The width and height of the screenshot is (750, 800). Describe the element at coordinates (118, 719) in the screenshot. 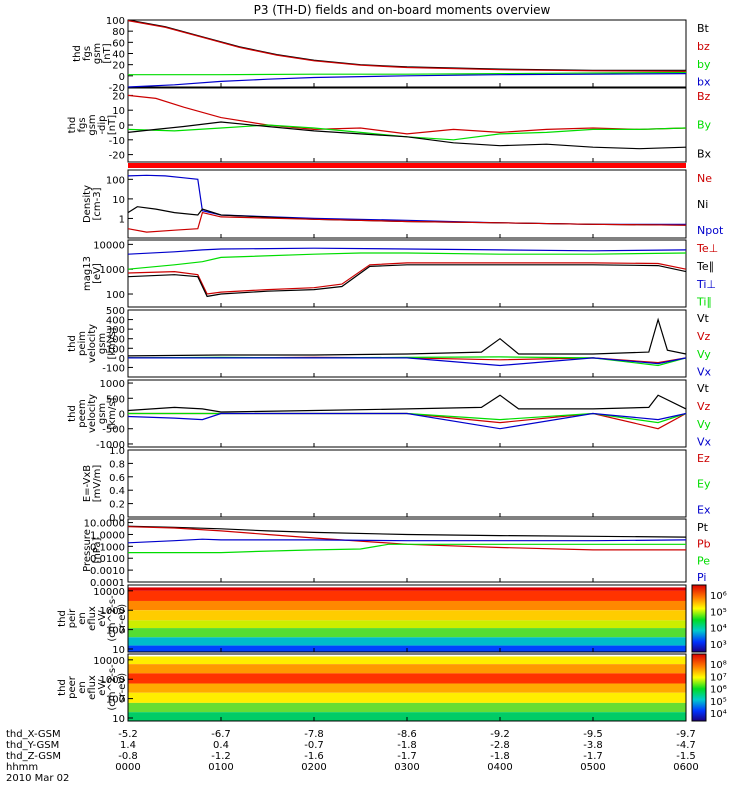

I see `y-tick-label: 10` at that location.